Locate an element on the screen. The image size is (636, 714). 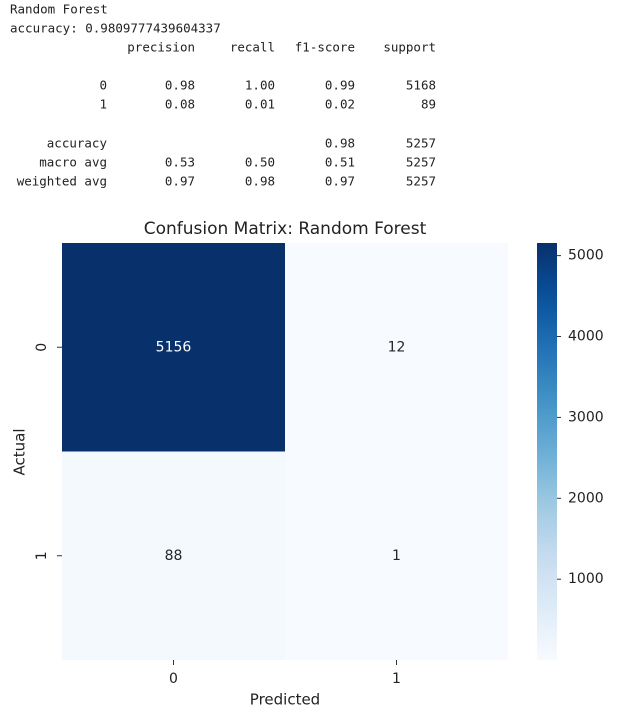
colorbar-tick-label: 1000 is located at coordinates (586, 579).